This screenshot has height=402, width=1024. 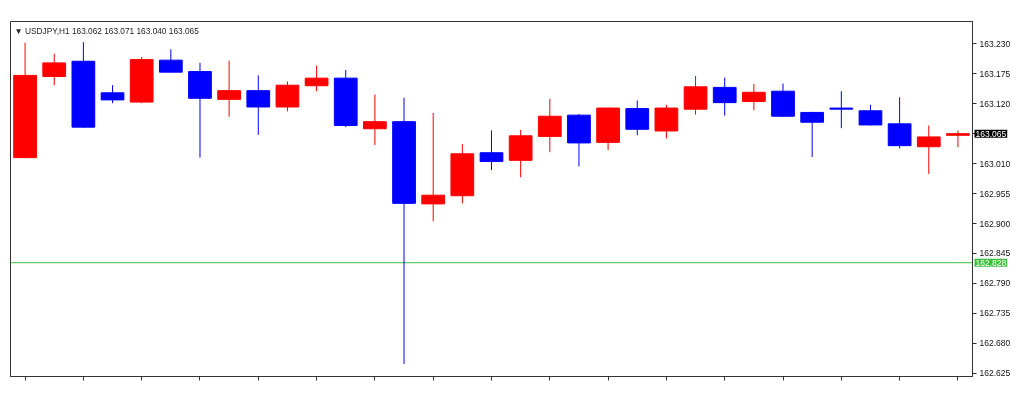 I want to click on y-tick-label: 163.230, so click(x=995, y=43).